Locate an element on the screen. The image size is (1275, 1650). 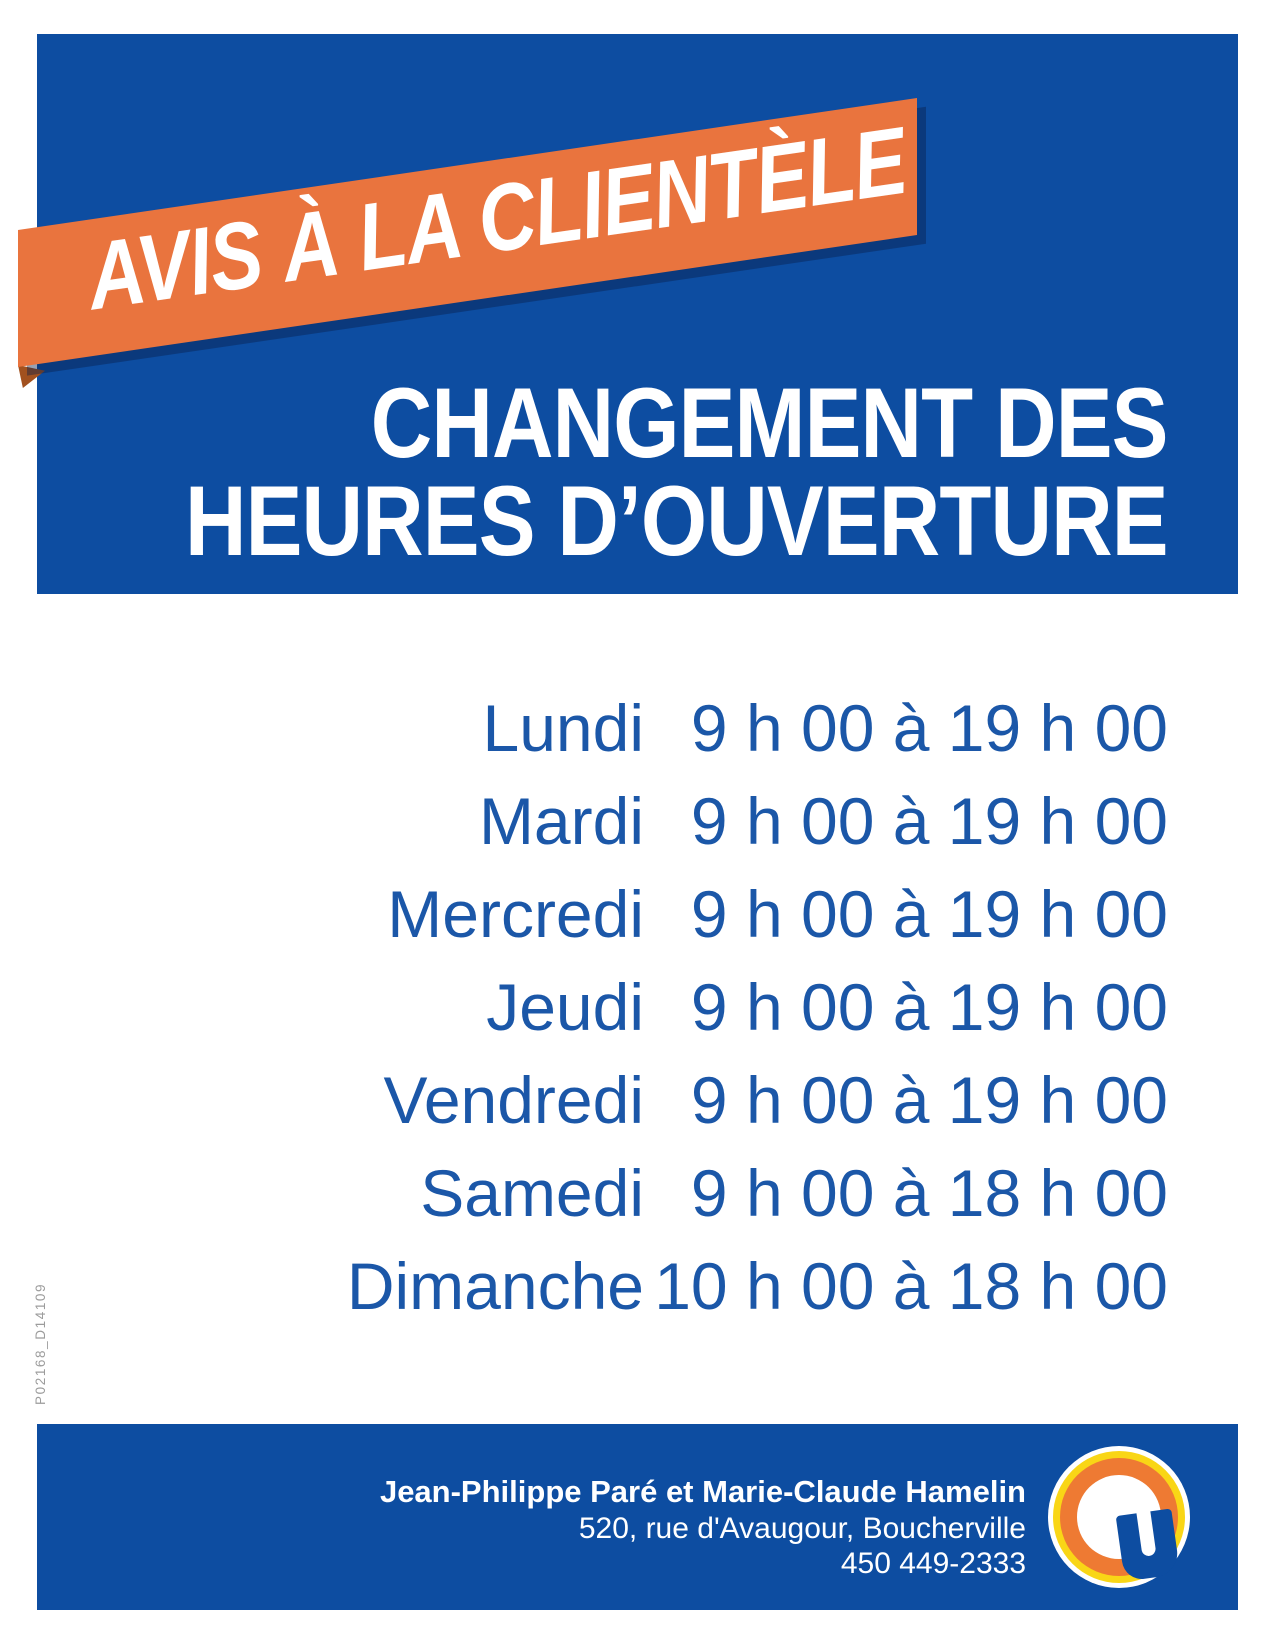
table-row: Vendredi 9 h 00 à 19 h 00 is located at coordinates (602, 1099).